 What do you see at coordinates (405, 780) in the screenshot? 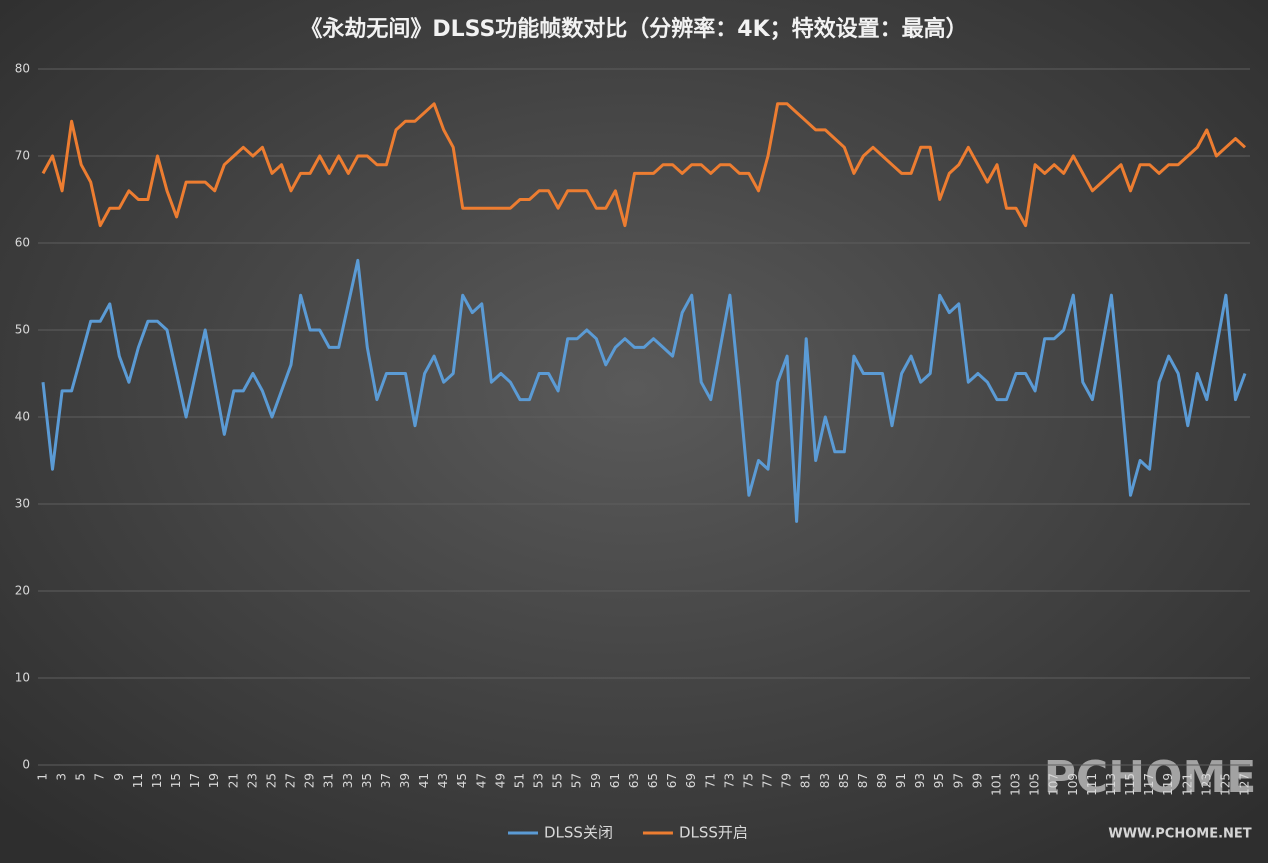
I see `x-tick-label: 39` at bounding box center [405, 780].